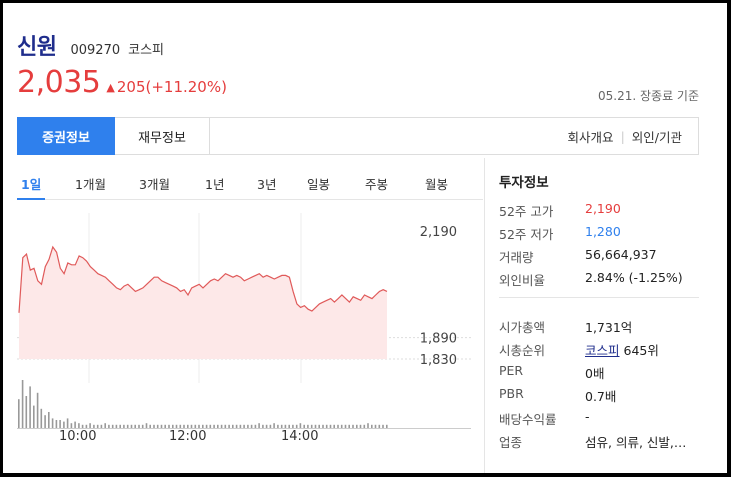 This screenshot has height=477, width=731. What do you see at coordinates (551, 372) in the screenshot?
I see `info-row-per: PER 0배` at bounding box center [551, 372].